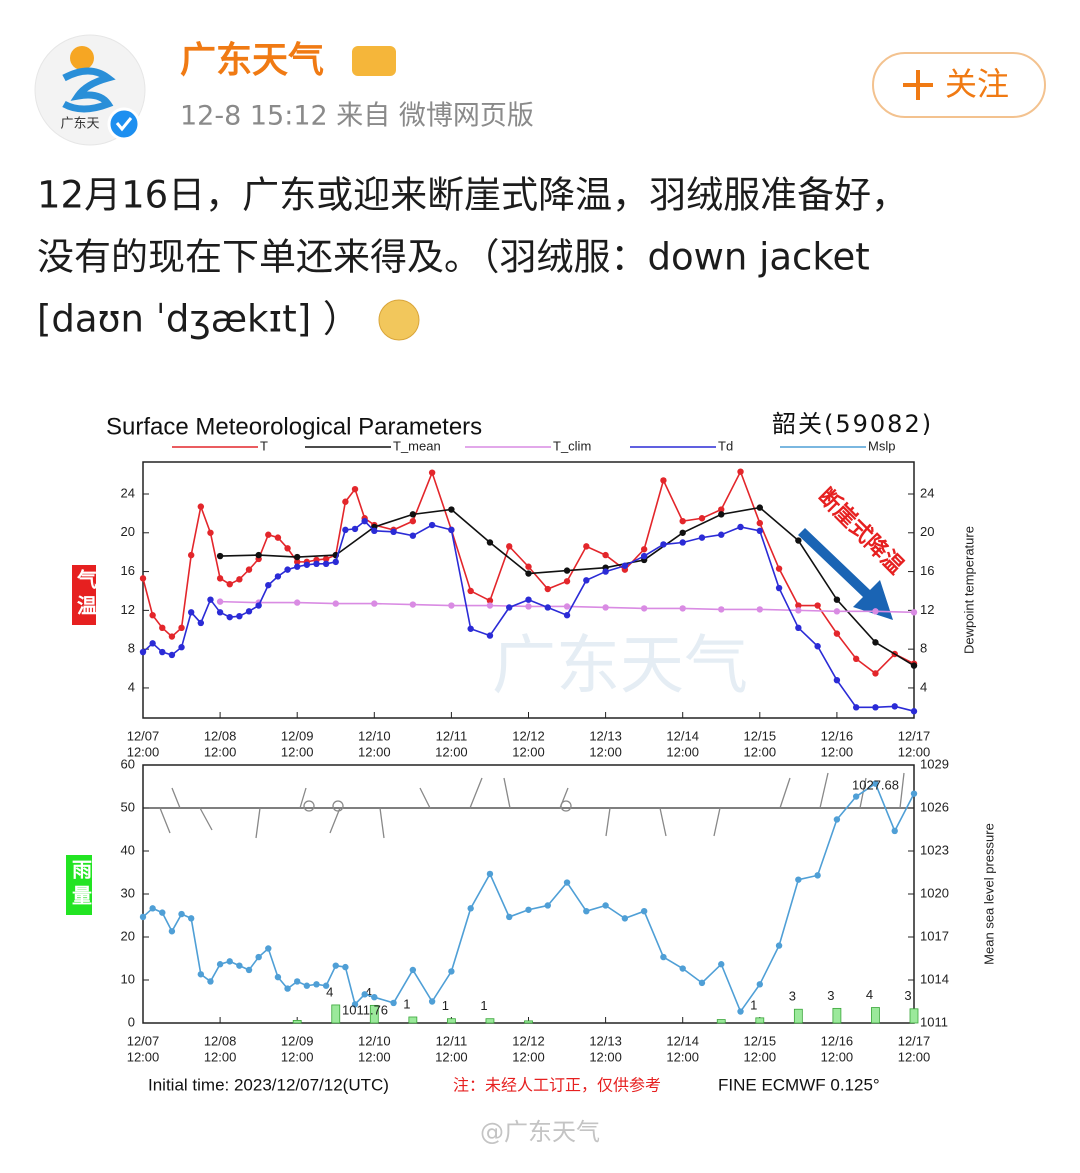 The image size is (1080, 1173). What do you see at coordinates (82, 58) in the screenshot?
I see `avatar-sun` at bounding box center [82, 58].